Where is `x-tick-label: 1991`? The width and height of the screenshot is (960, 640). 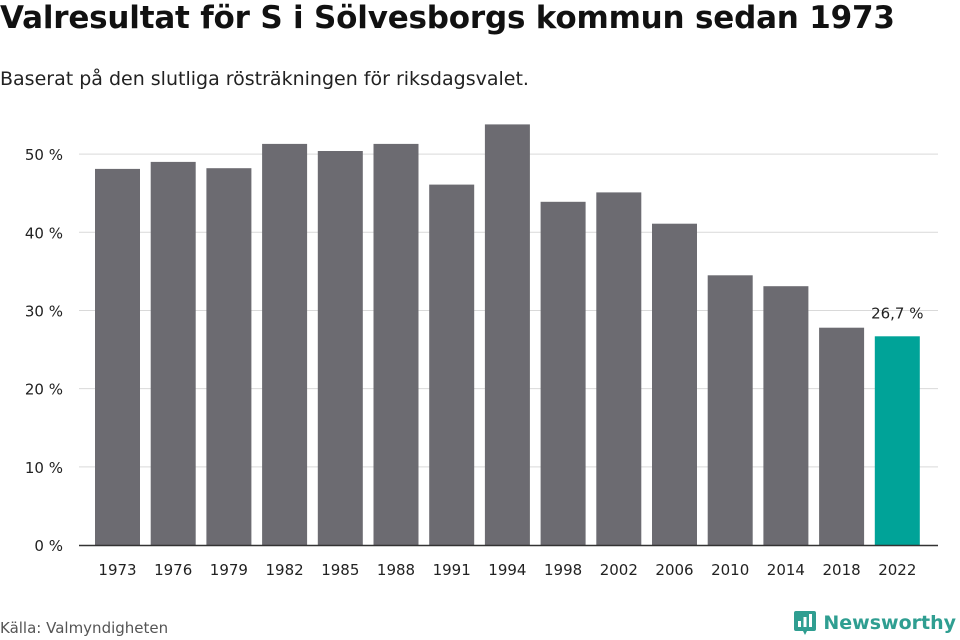 x-tick-label: 1991 is located at coordinates (452, 570).